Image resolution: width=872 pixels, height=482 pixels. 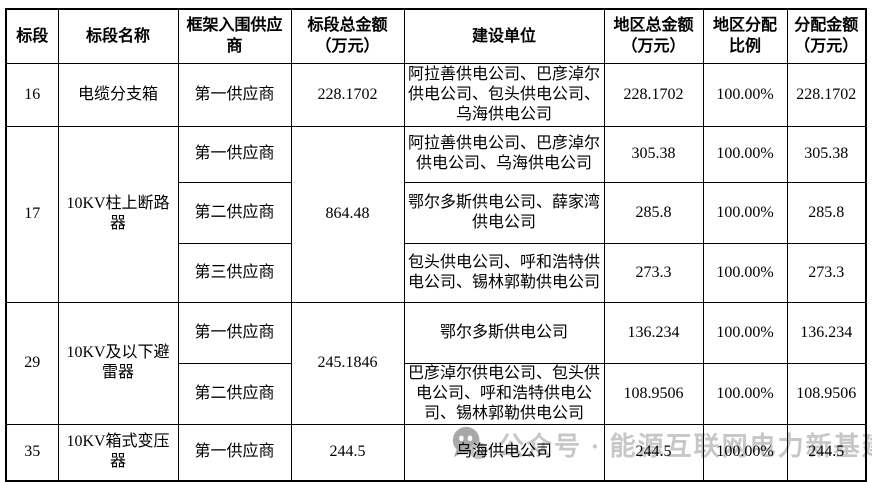 What do you see at coordinates (653, 36) in the screenshot?
I see `header-region-total: 地区总金额（万元）` at bounding box center [653, 36].